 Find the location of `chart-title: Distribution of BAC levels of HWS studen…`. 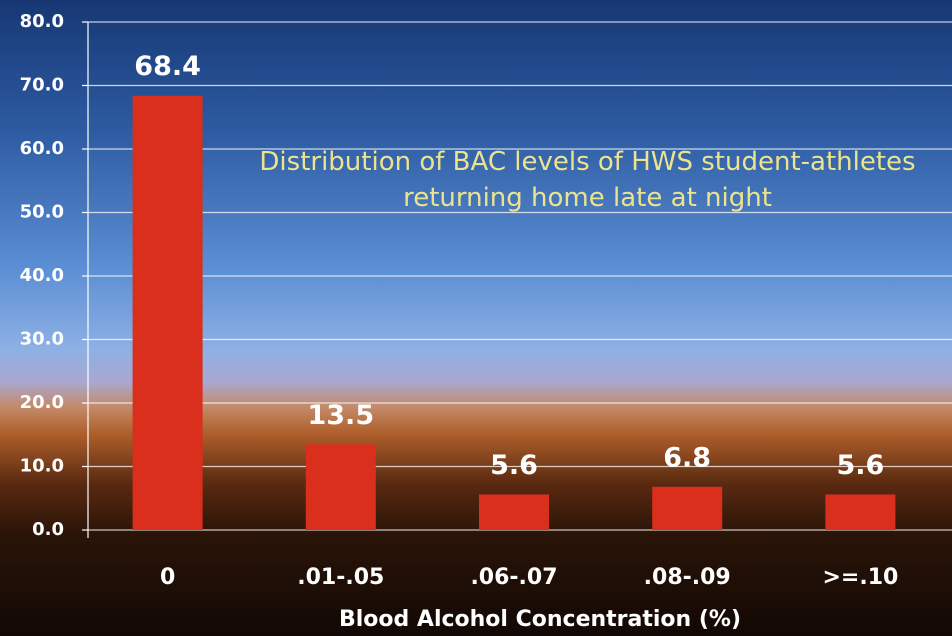

chart-title: Distribution of BAC levels of HWS studen… is located at coordinates (587, 180).